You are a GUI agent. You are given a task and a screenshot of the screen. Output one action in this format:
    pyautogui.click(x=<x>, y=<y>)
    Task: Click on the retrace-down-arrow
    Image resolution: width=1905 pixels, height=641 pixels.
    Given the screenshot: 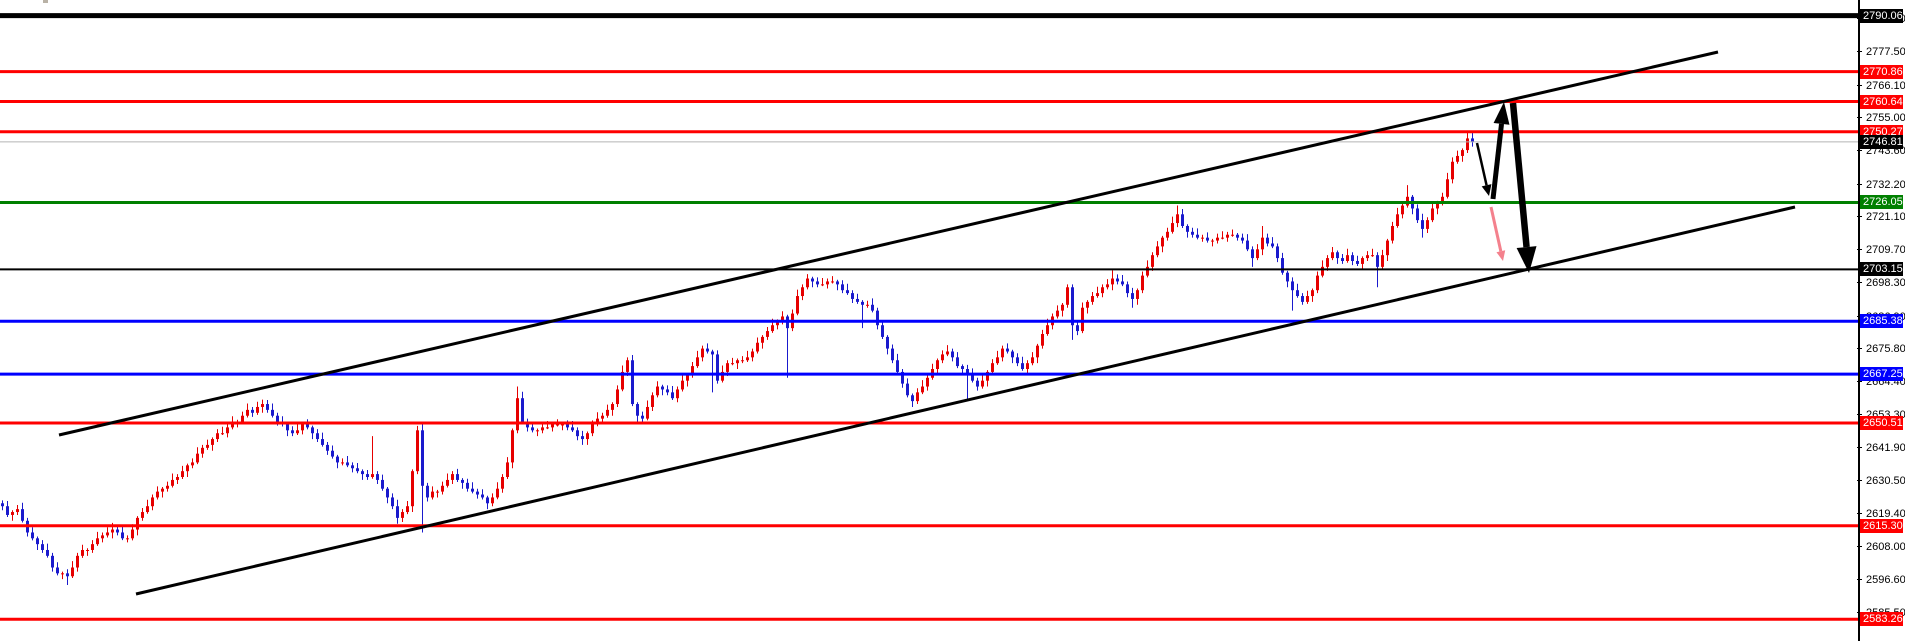 What is the action you would take?
    pyautogui.click(x=1483, y=169)
    